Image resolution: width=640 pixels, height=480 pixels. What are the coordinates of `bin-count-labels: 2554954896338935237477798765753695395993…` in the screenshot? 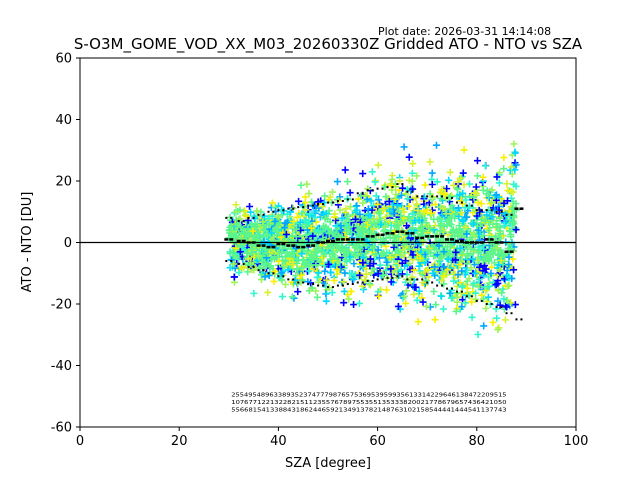 It's located at (369, 402).